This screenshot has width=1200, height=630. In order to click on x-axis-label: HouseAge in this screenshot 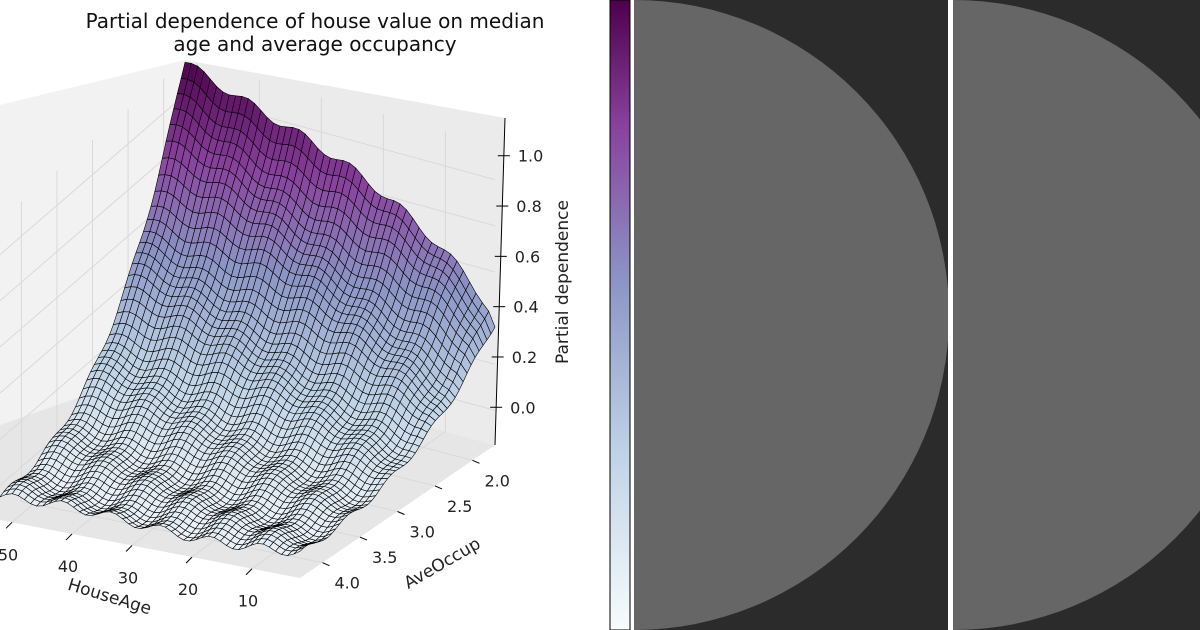, I will do `click(109, 597)`.